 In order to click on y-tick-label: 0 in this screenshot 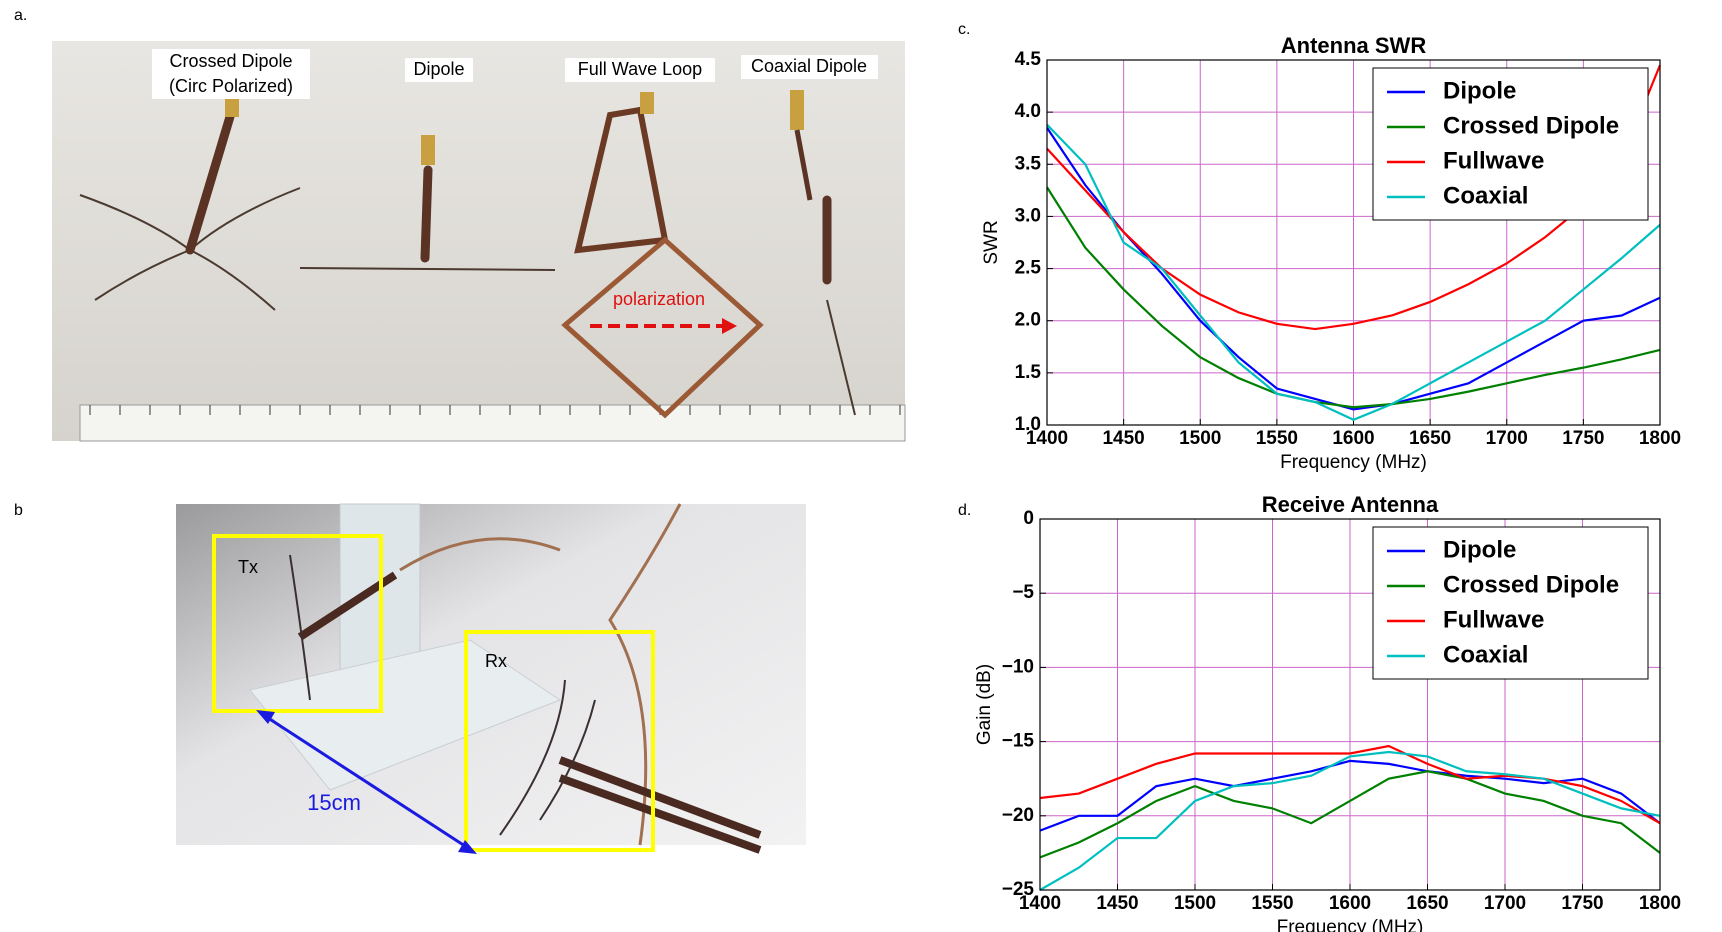, I will do `click(1028, 518)`.